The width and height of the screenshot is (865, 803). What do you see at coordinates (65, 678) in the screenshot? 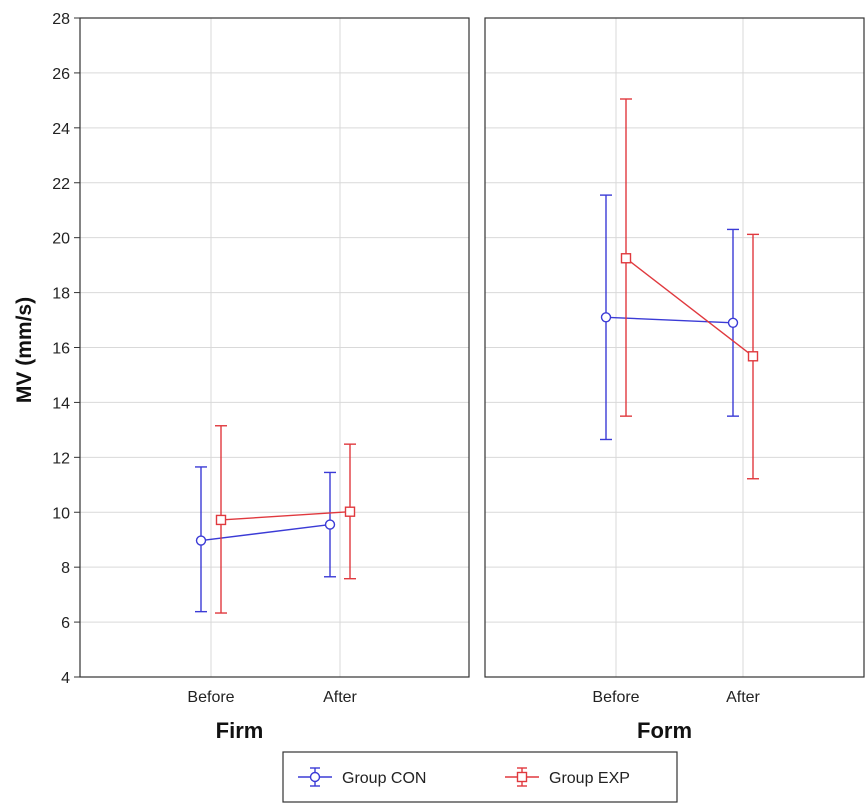
I see `y-tick-label: 4` at bounding box center [65, 678].